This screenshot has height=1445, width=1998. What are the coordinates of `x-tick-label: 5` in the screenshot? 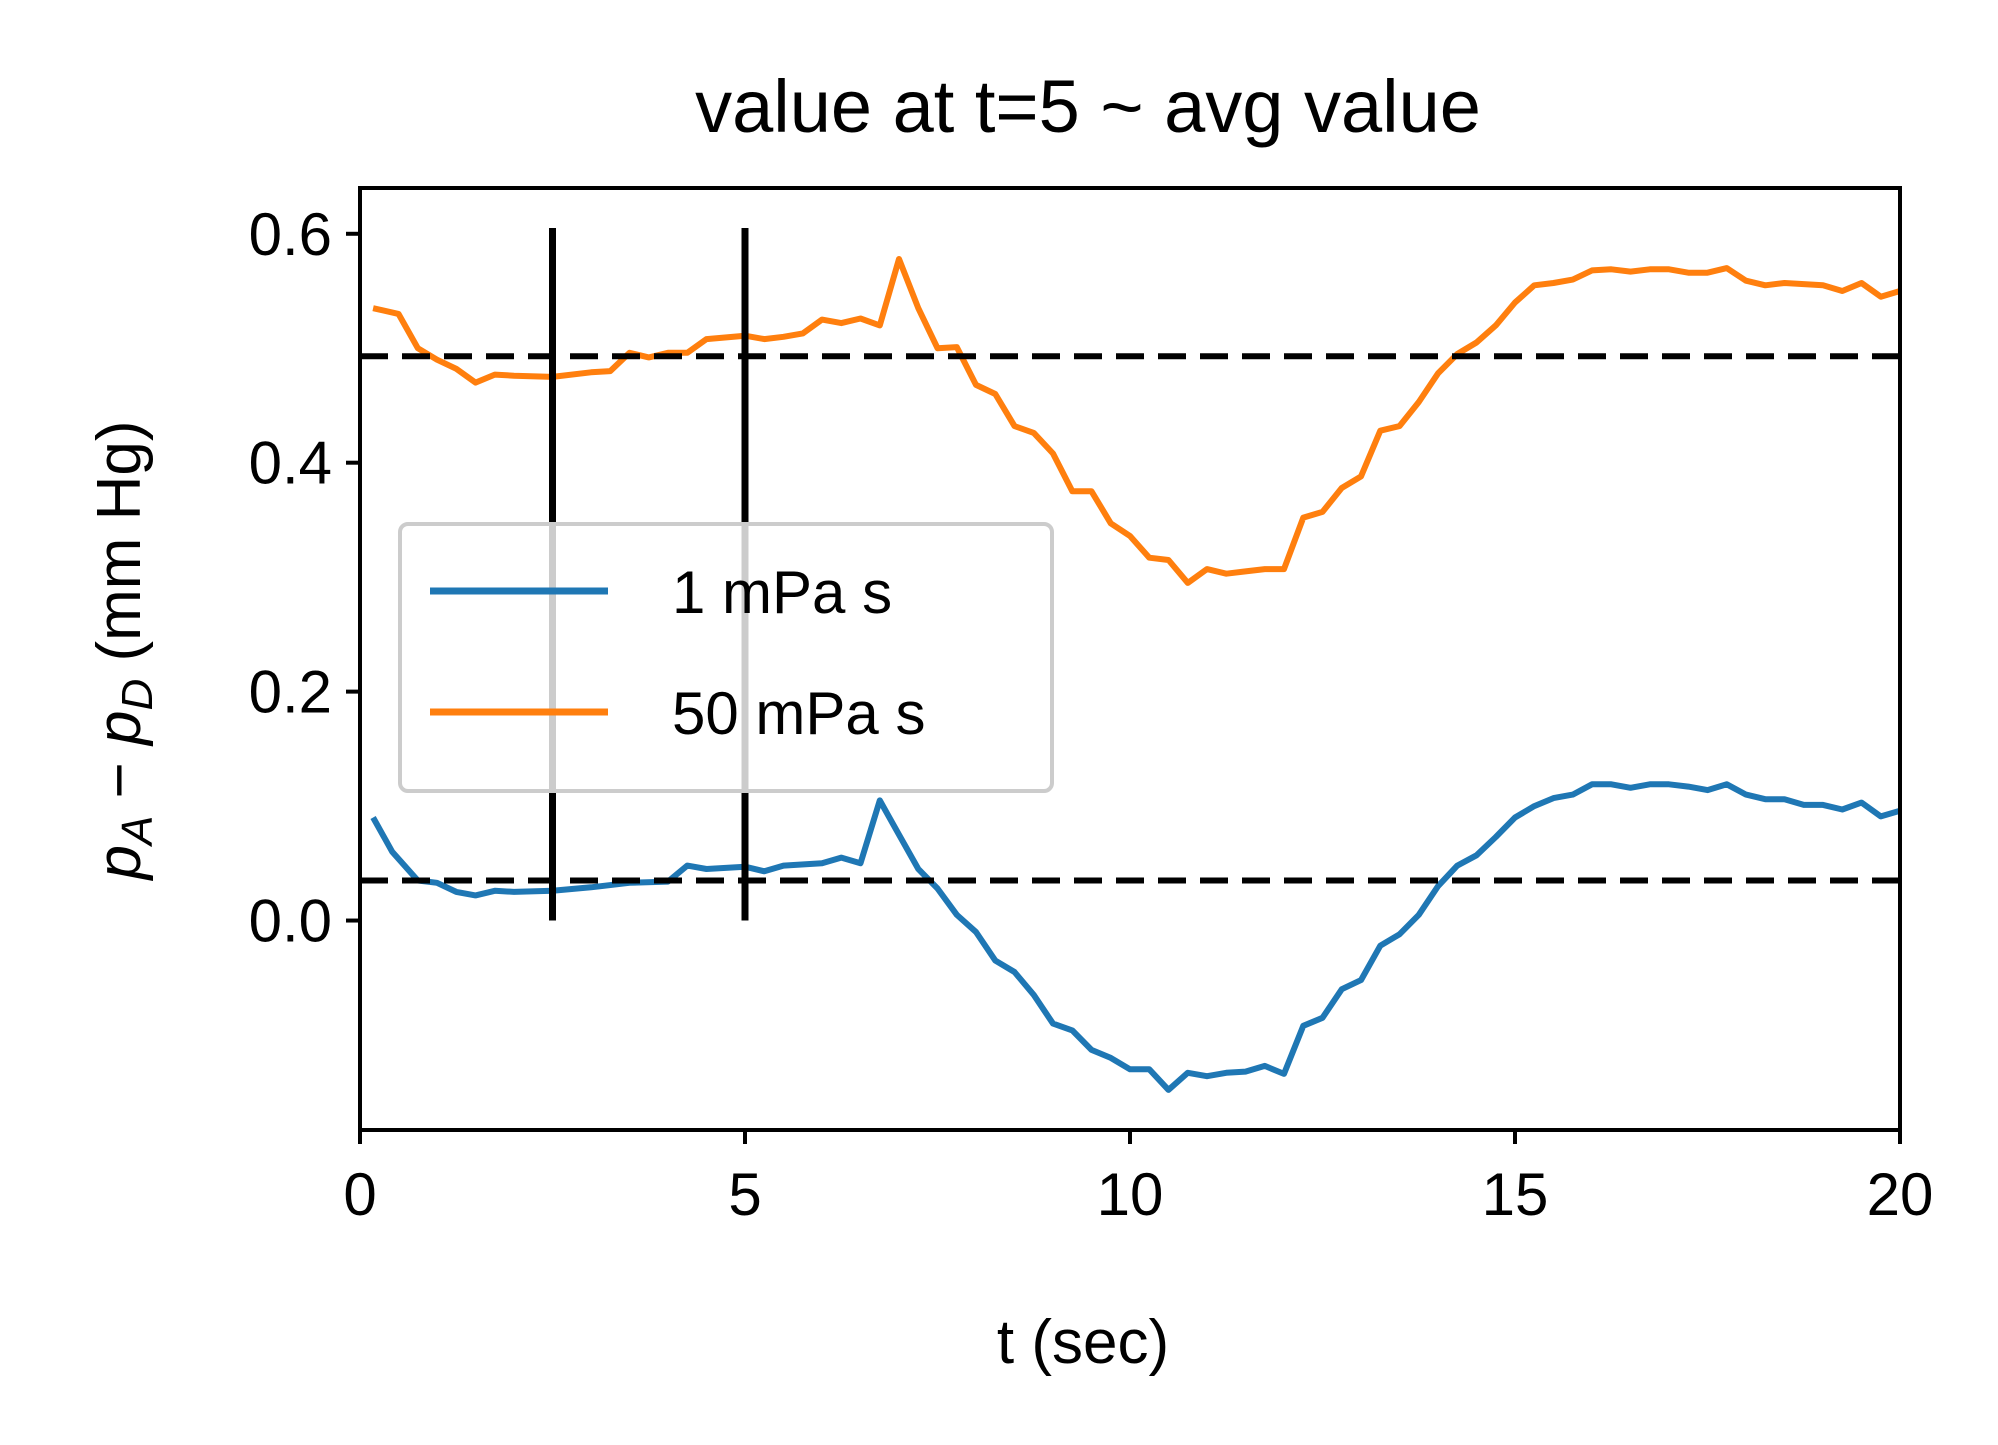 It's located at (744, 1194).